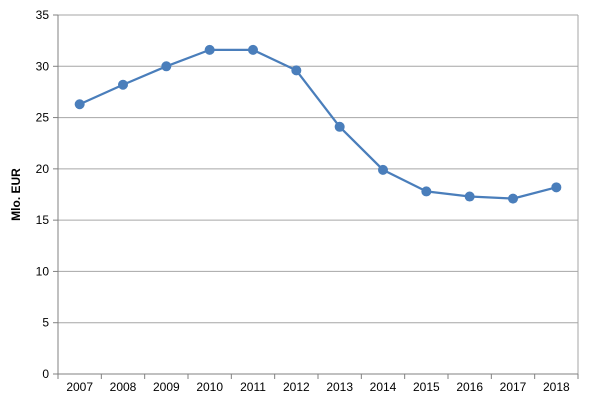  I want to click on data-point-2018, so click(556, 187).